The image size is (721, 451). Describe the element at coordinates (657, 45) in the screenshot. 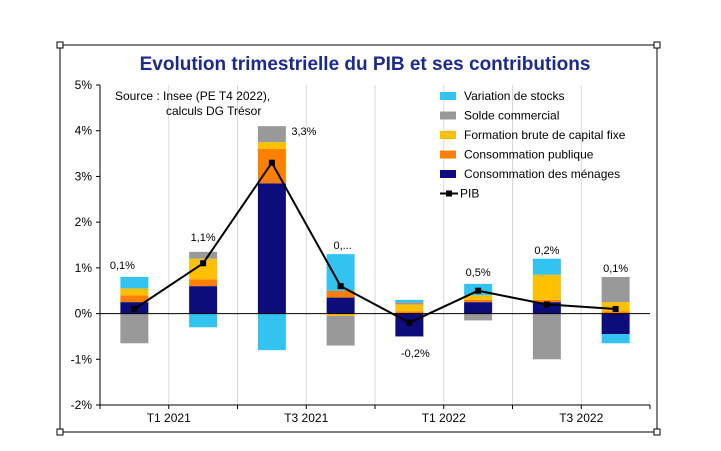

I see `resize-handle-top-right` at that location.